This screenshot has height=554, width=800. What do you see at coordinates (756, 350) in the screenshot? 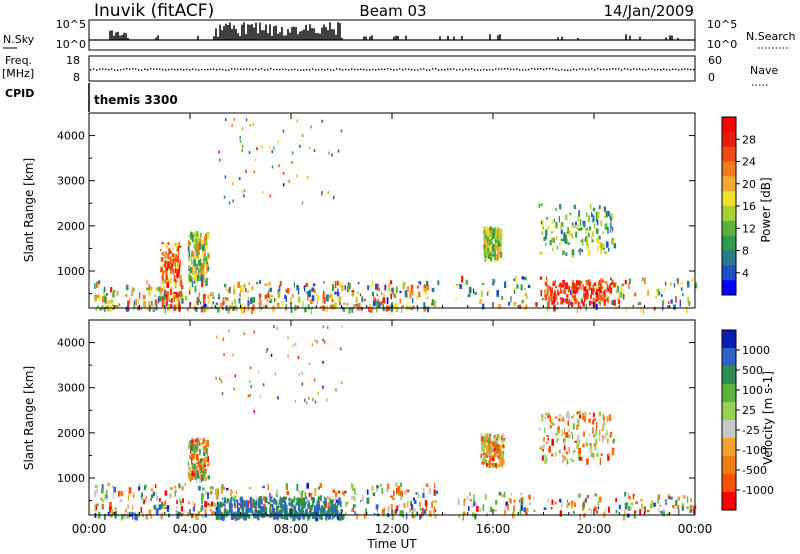
I see `colorbar-tick-label: 1000` at bounding box center [756, 350].